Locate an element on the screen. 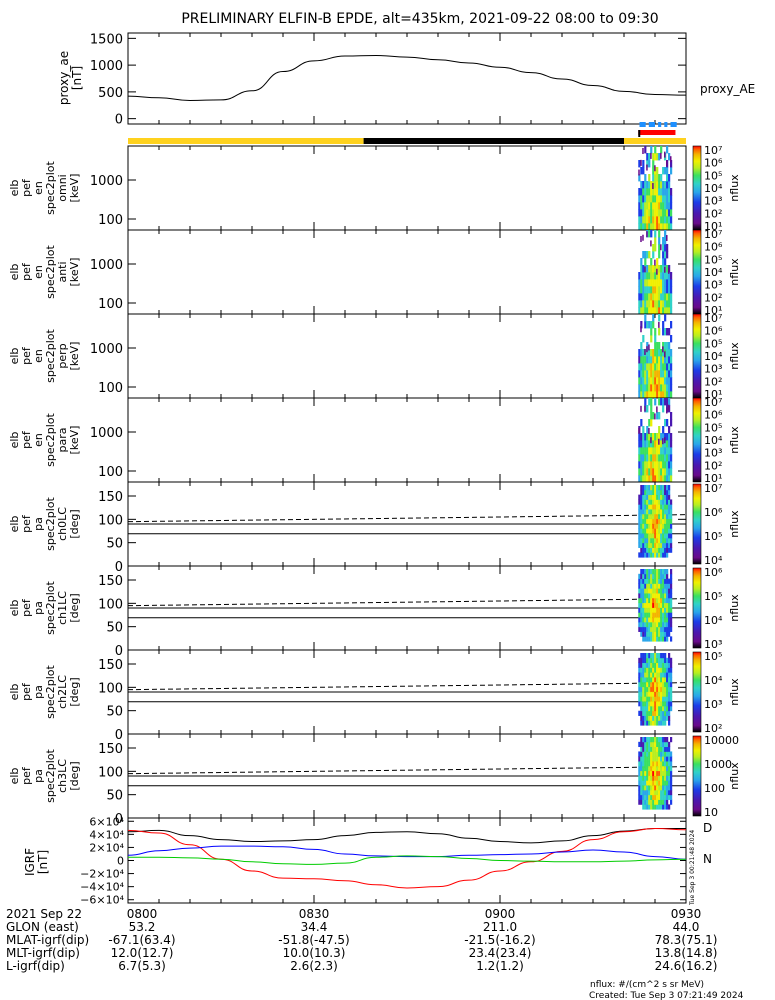 The width and height of the screenshot is (775, 1000). pitch-angle-ylabel: pef is located at coordinates (26, 523).